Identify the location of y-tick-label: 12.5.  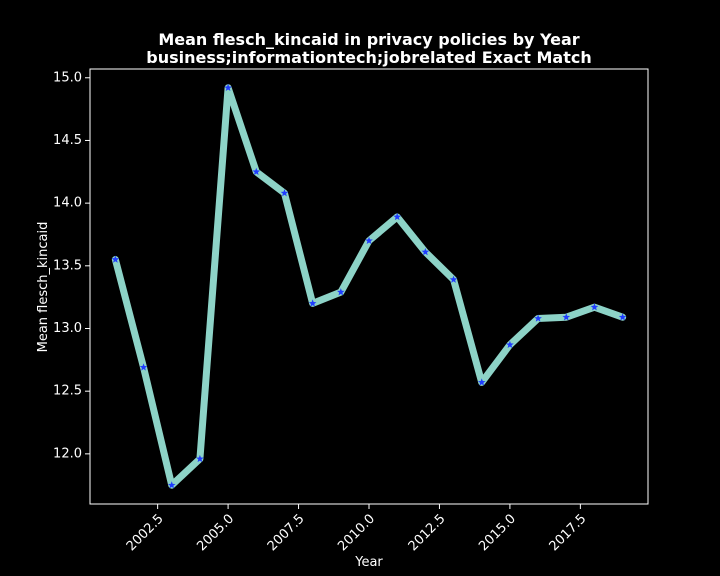
(67, 391).